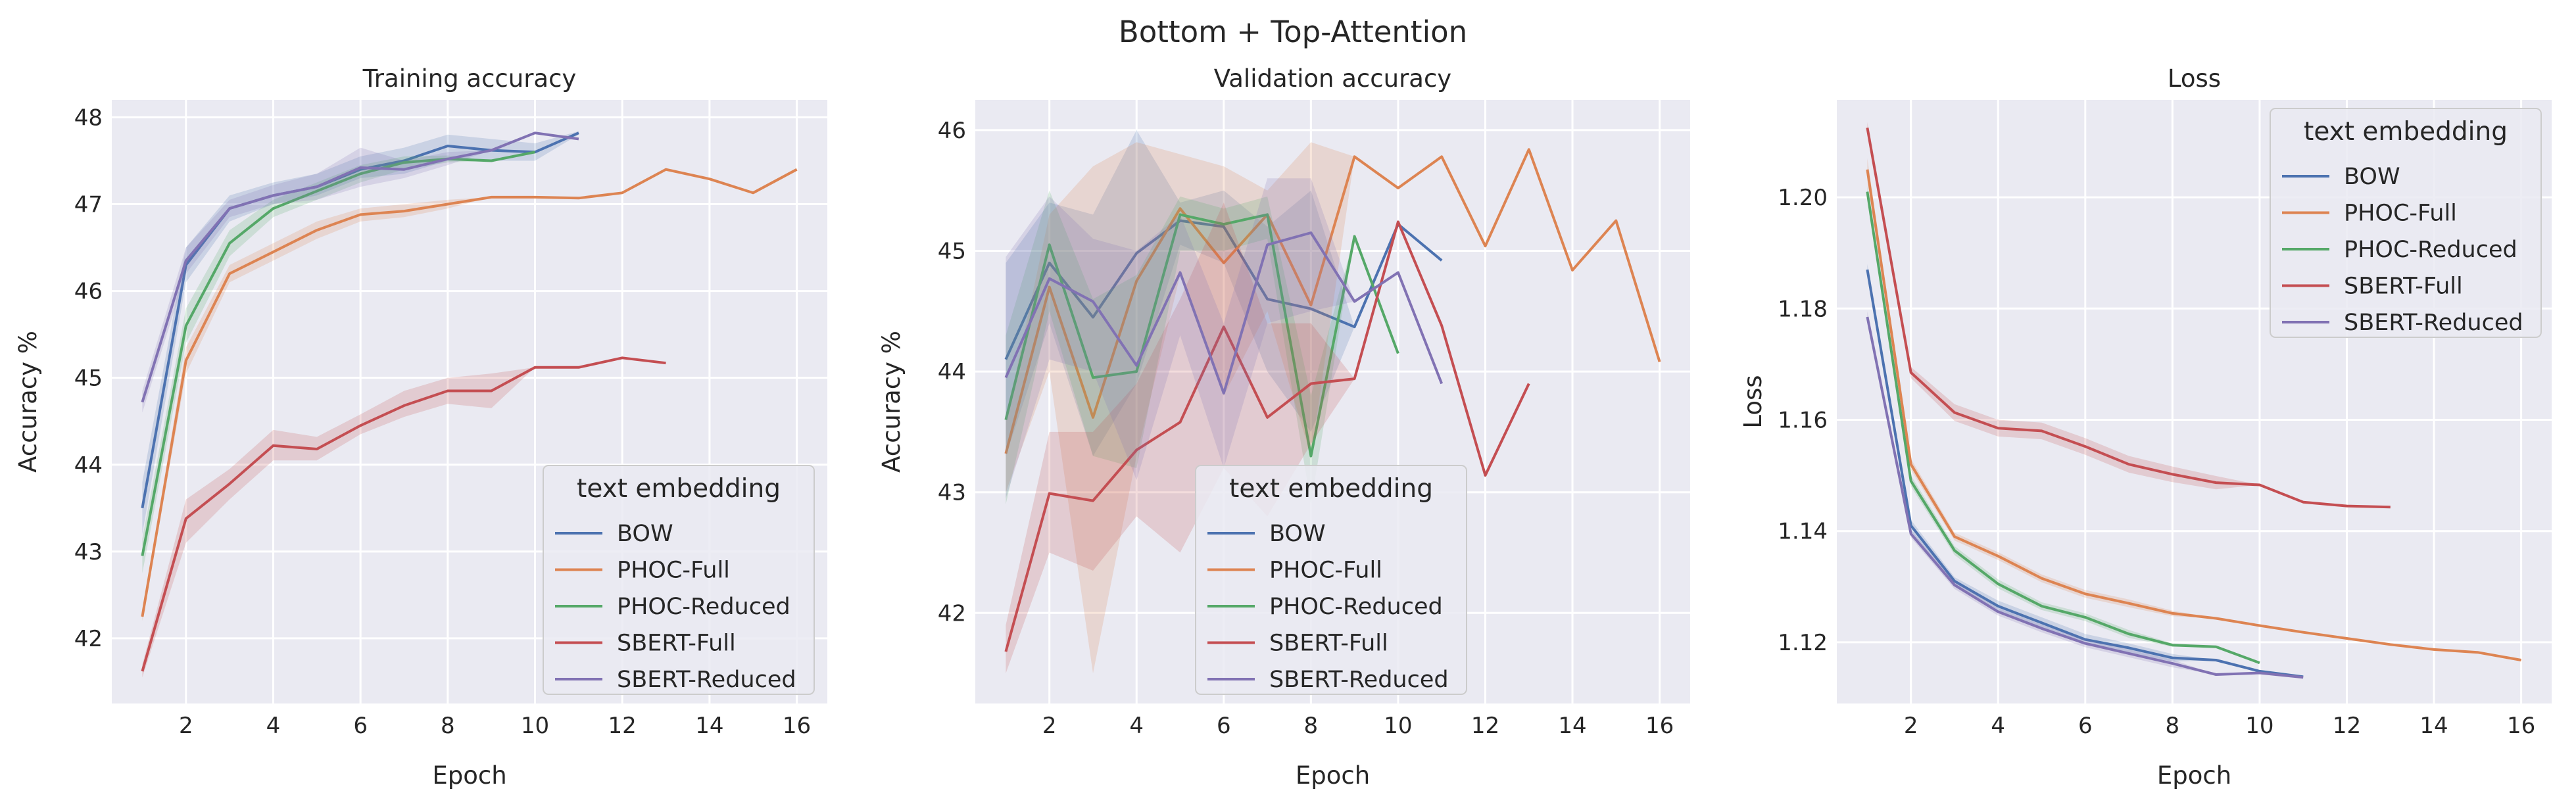 This screenshot has height=810, width=2576. I want to click on panel-title: Validation accuracy, so click(1333, 78).